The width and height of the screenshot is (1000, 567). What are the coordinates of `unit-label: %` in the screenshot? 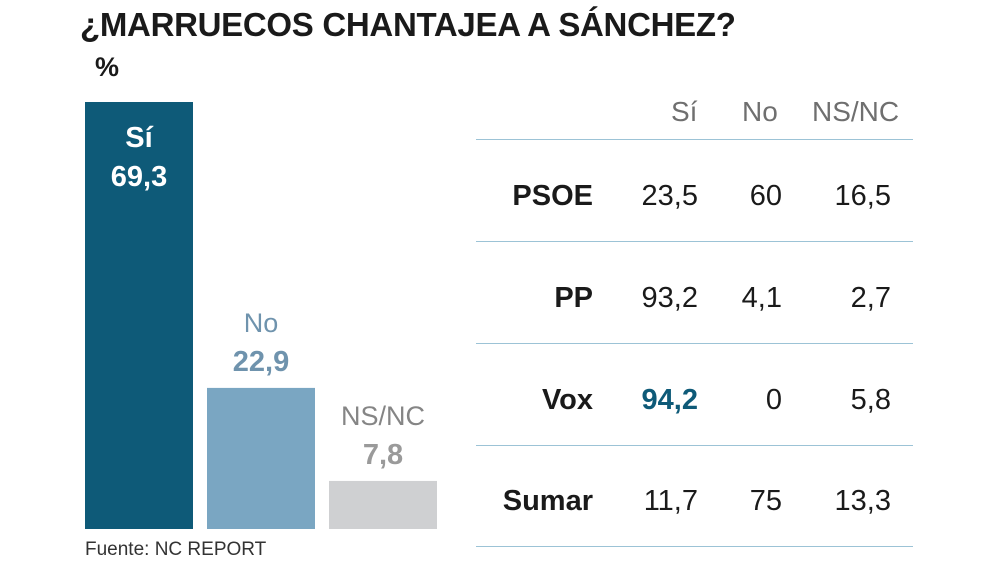 It's located at (107, 67).